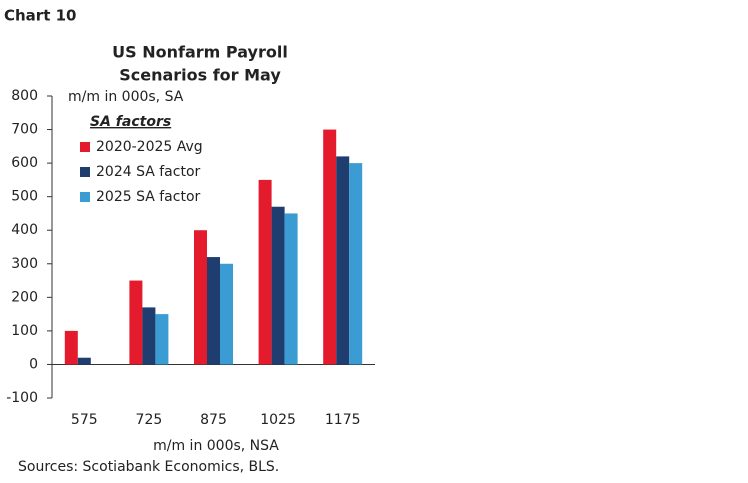 The height and width of the screenshot is (483, 748). What do you see at coordinates (130, 122) in the screenshot?
I see `legend-title: SA factors` at bounding box center [130, 122].